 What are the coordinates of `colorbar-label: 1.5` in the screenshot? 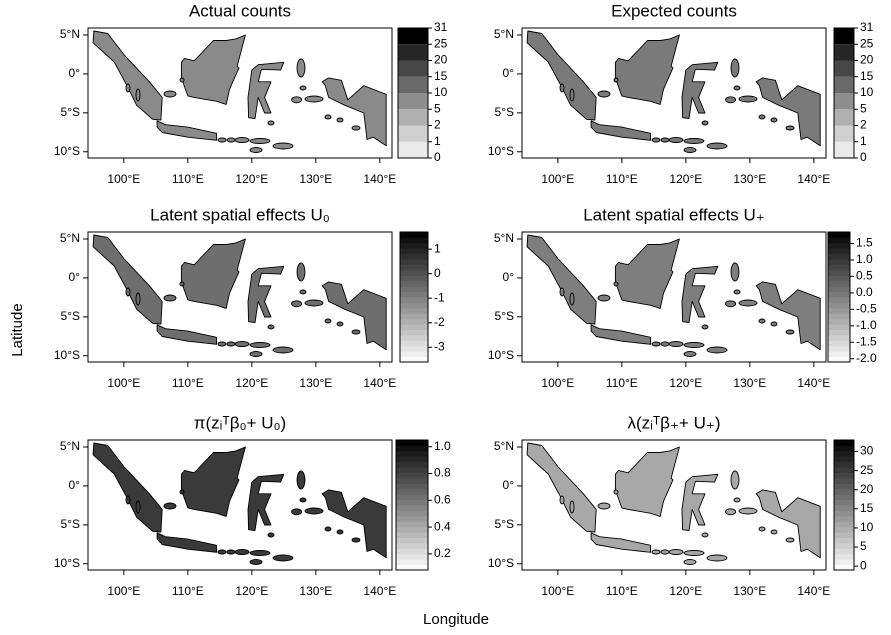 It's located at (864, 243).